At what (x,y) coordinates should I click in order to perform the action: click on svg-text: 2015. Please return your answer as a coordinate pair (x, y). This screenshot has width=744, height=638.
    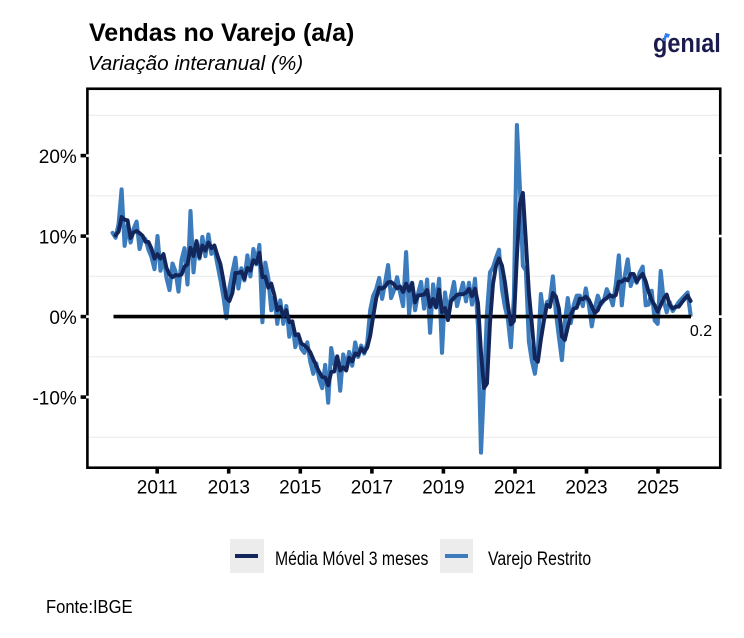
    Looking at the image, I should click on (300, 488).